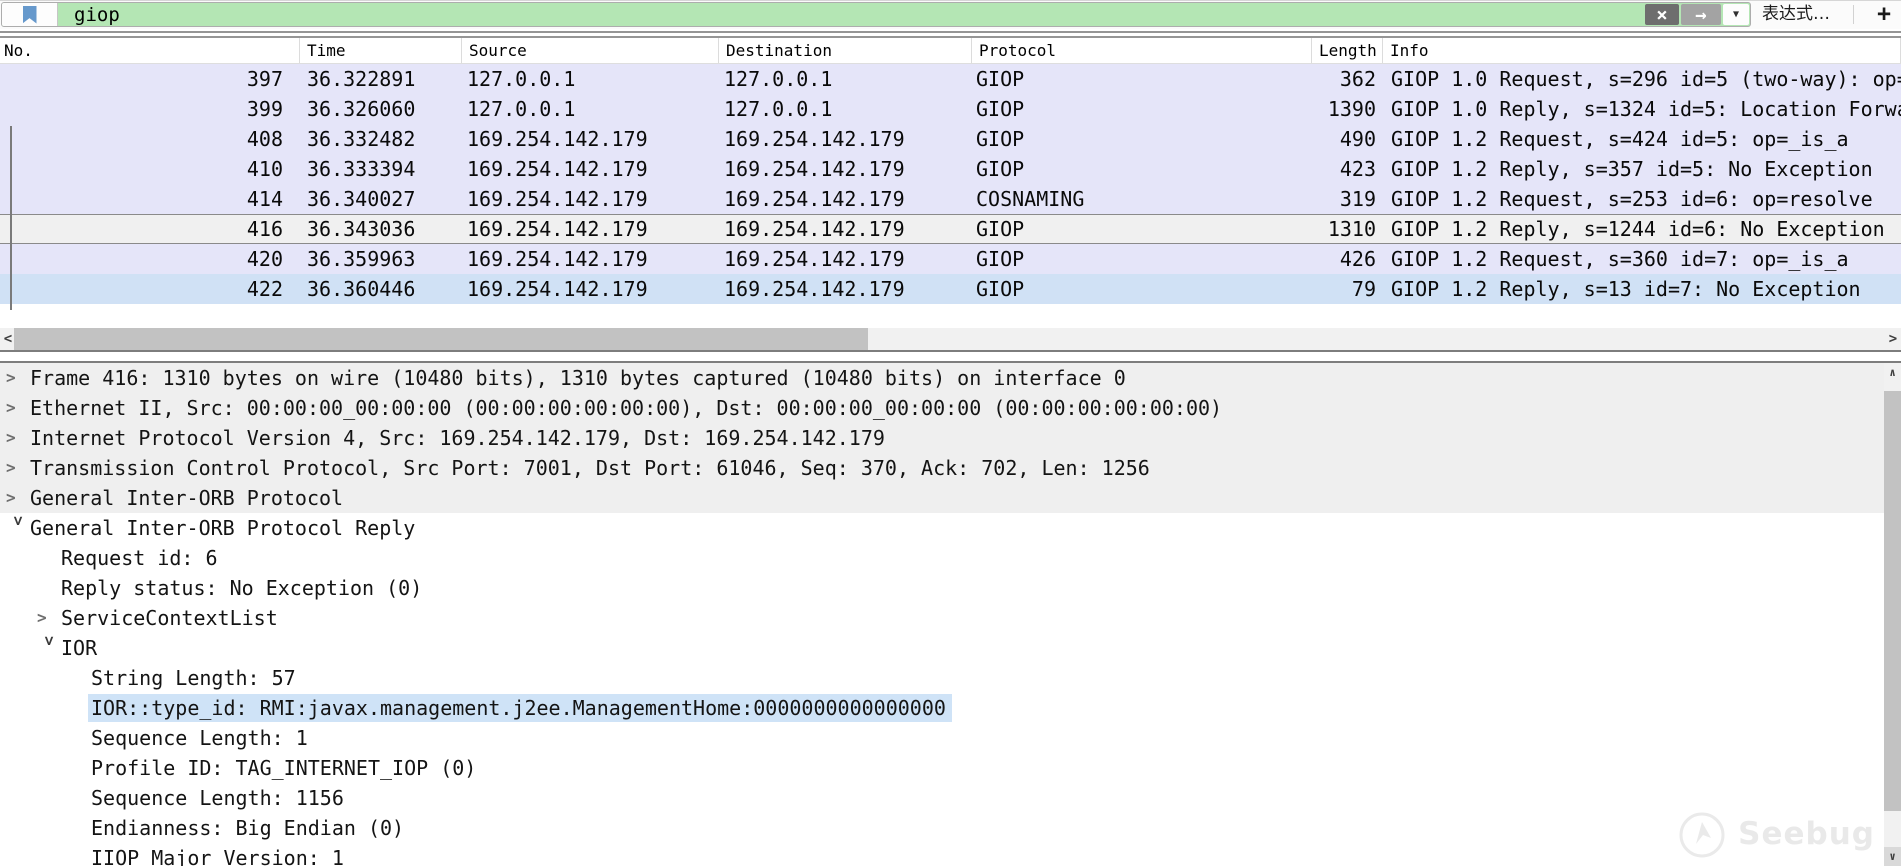 The height and width of the screenshot is (866, 1901). I want to click on detail-line: > General Inter-ORB Protocol, so click(942, 498).